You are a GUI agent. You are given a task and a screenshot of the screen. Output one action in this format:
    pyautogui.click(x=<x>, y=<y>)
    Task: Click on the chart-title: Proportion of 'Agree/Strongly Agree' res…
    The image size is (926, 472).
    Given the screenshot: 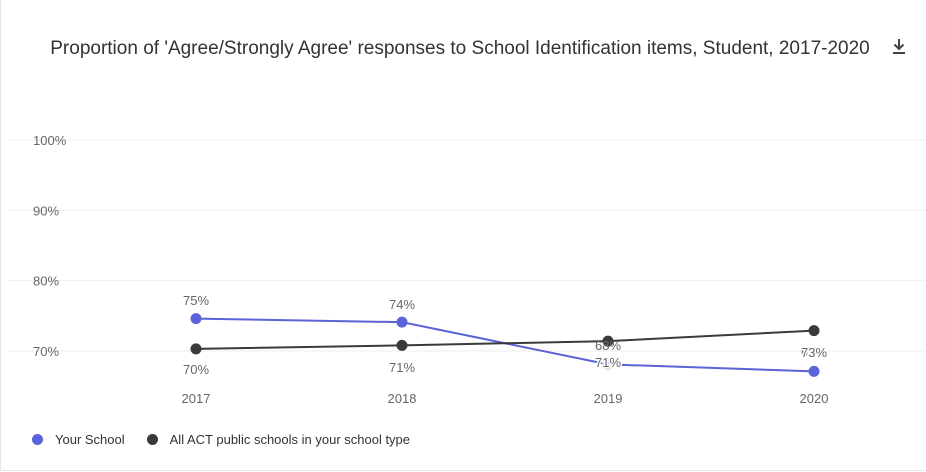 What is the action you would take?
    pyautogui.click(x=460, y=48)
    